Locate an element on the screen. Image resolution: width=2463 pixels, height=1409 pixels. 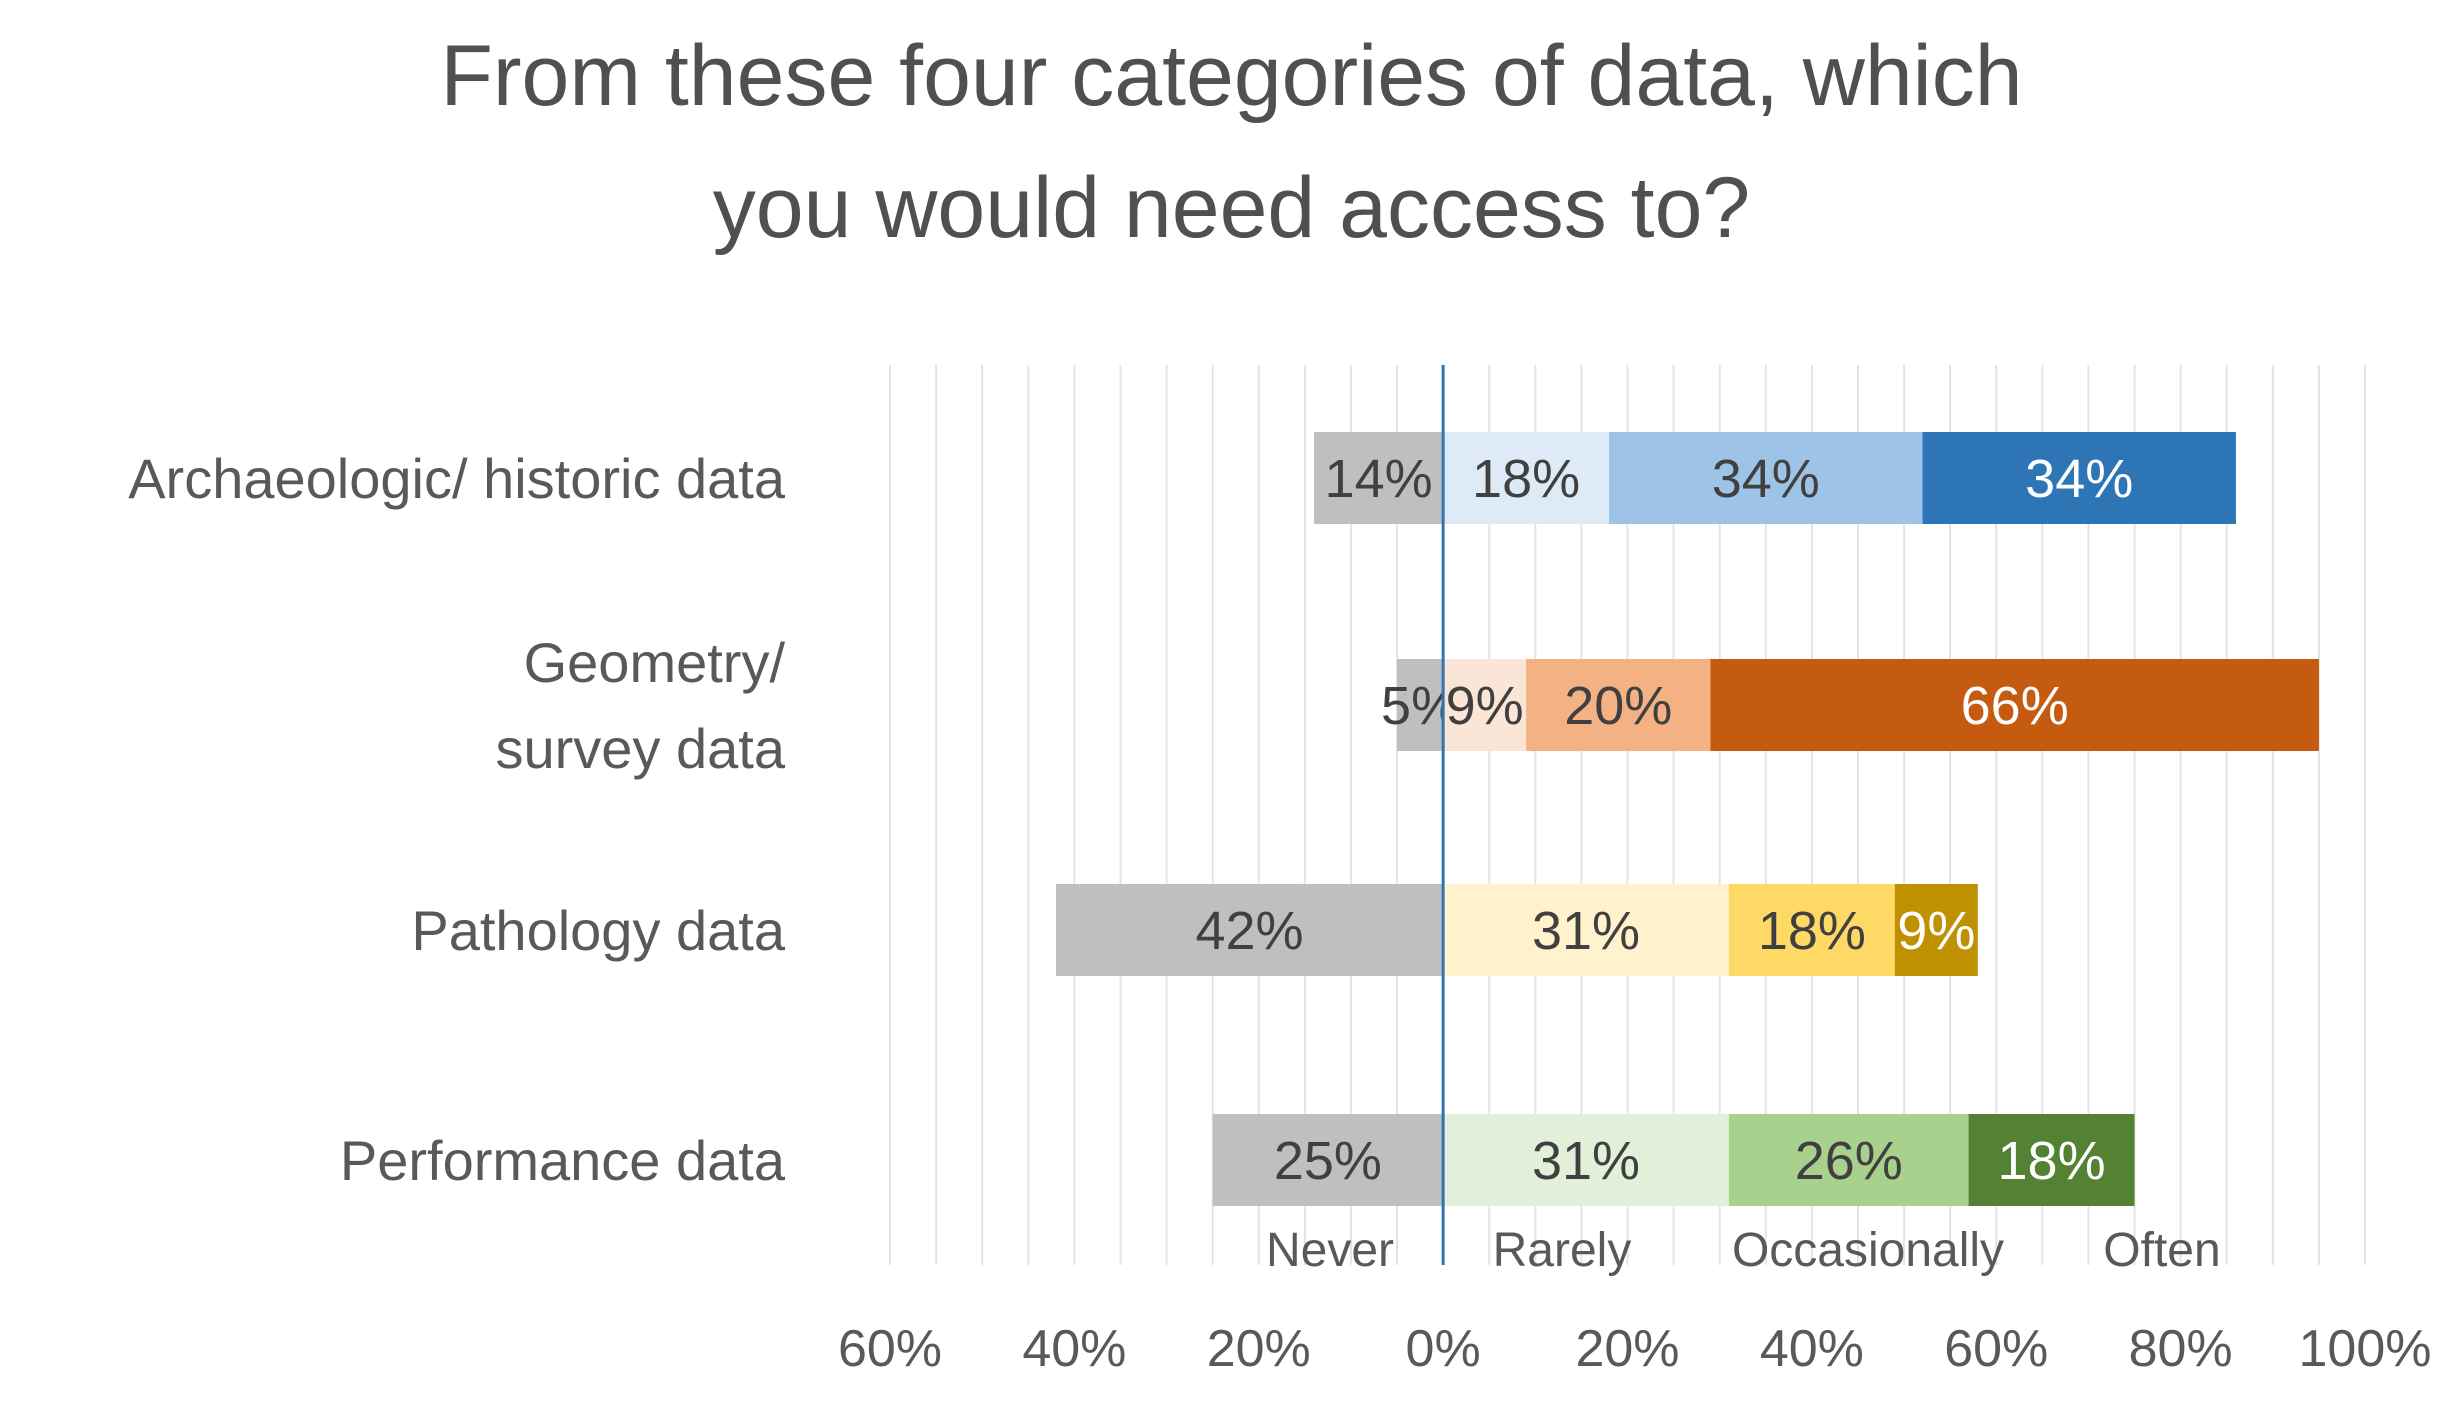
legend-label-never: Never is located at coordinates (1330, 1250).